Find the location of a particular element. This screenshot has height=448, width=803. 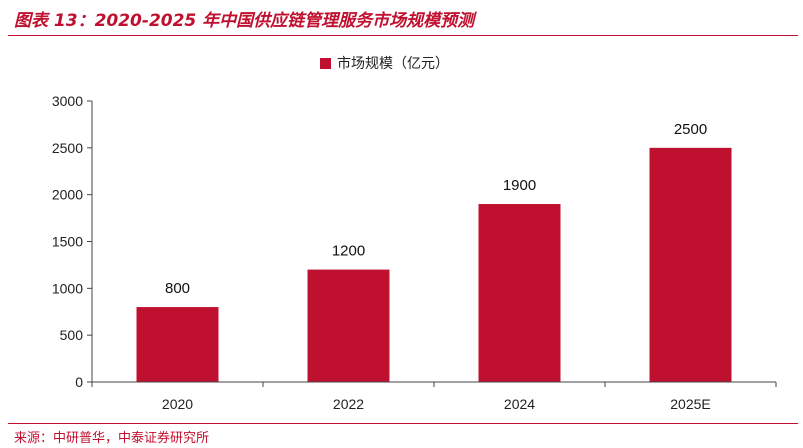

data-label-2025E: 2500 is located at coordinates (690, 129).